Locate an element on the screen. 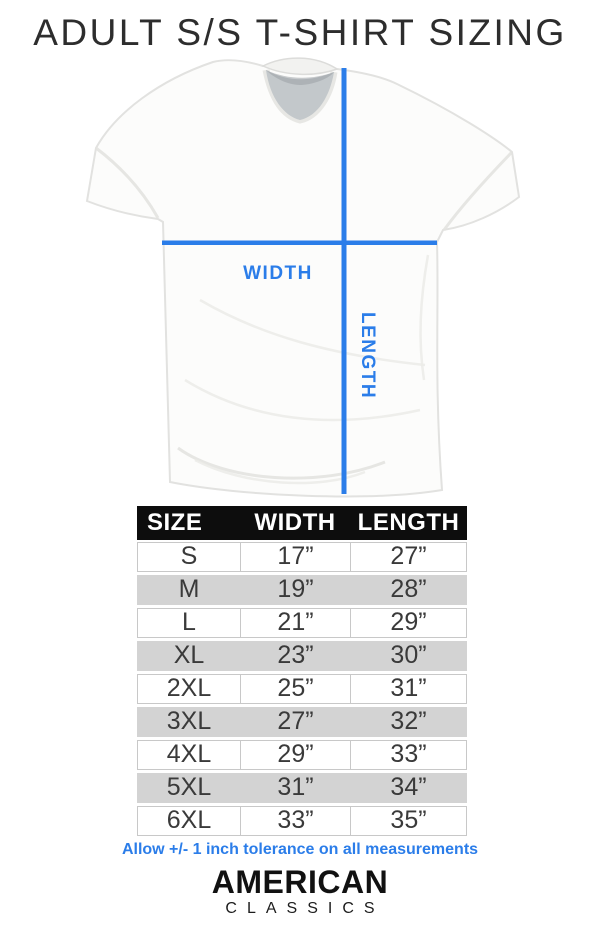 This screenshot has height=943, width=600. table-row: 6XL 33” 35” is located at coordinates (302, 821).